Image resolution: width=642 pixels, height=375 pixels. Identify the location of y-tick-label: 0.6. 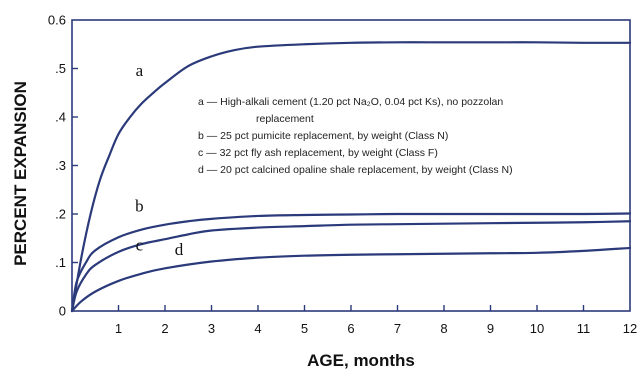
(57, 20).